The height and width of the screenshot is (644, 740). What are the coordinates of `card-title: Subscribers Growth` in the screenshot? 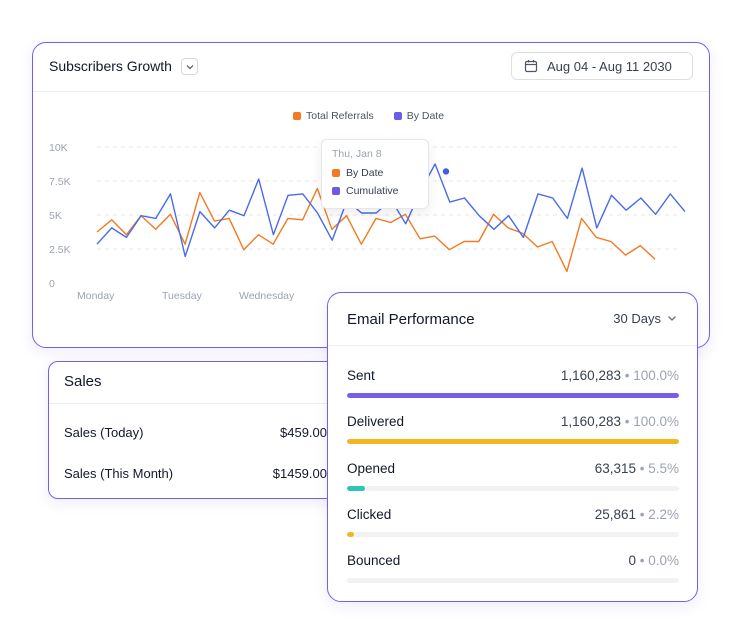 It's located at (110, 66).